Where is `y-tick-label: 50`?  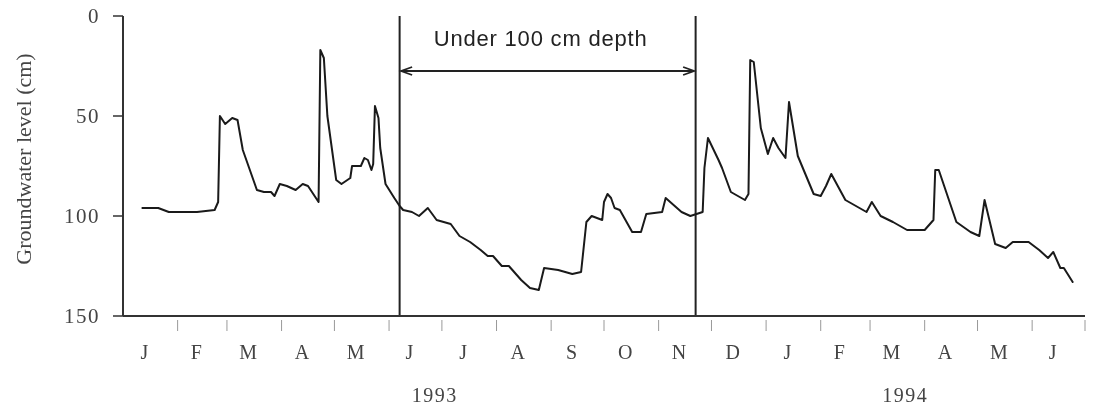 y-tick-label: 50 is located at coordinates (88, 116).